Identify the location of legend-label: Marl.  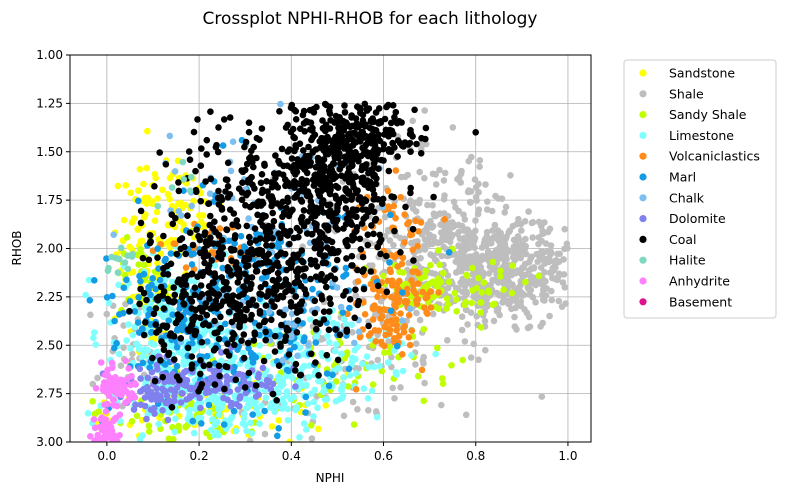
(682, 177).